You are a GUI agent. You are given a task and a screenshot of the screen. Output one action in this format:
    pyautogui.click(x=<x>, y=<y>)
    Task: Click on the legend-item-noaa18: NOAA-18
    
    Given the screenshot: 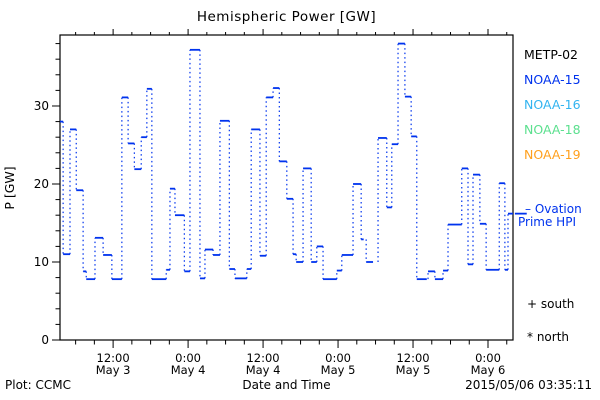 What is the action you would take?
    pyautogui.click(x=552, y=129)
    